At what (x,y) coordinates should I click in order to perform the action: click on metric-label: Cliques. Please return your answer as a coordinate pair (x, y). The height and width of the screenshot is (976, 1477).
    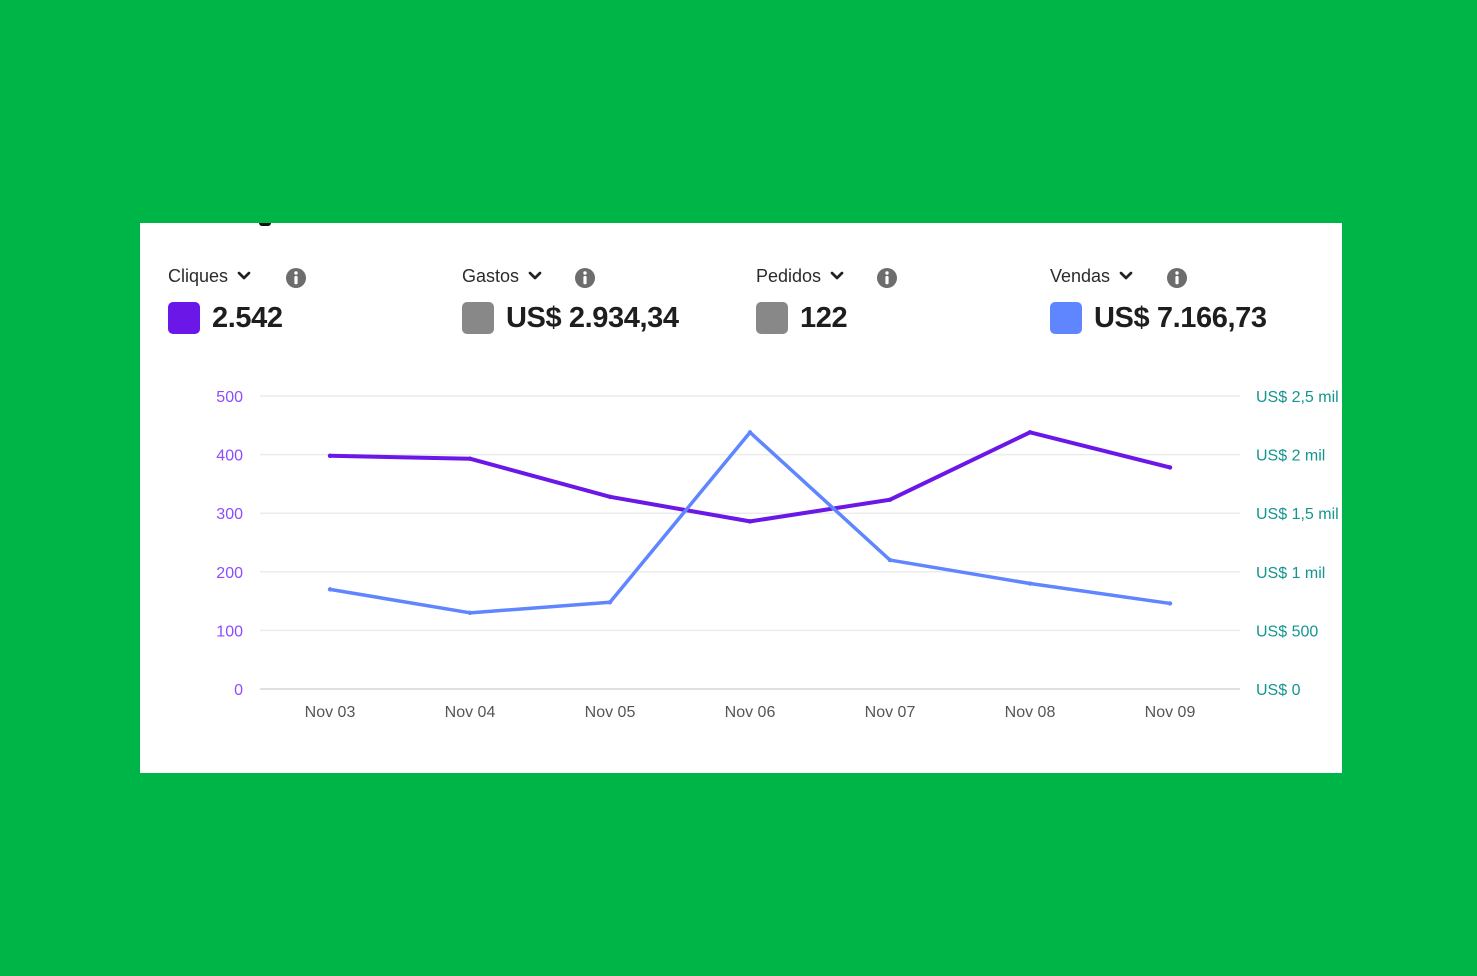
    Looking at the image, I should click on (198, 276).